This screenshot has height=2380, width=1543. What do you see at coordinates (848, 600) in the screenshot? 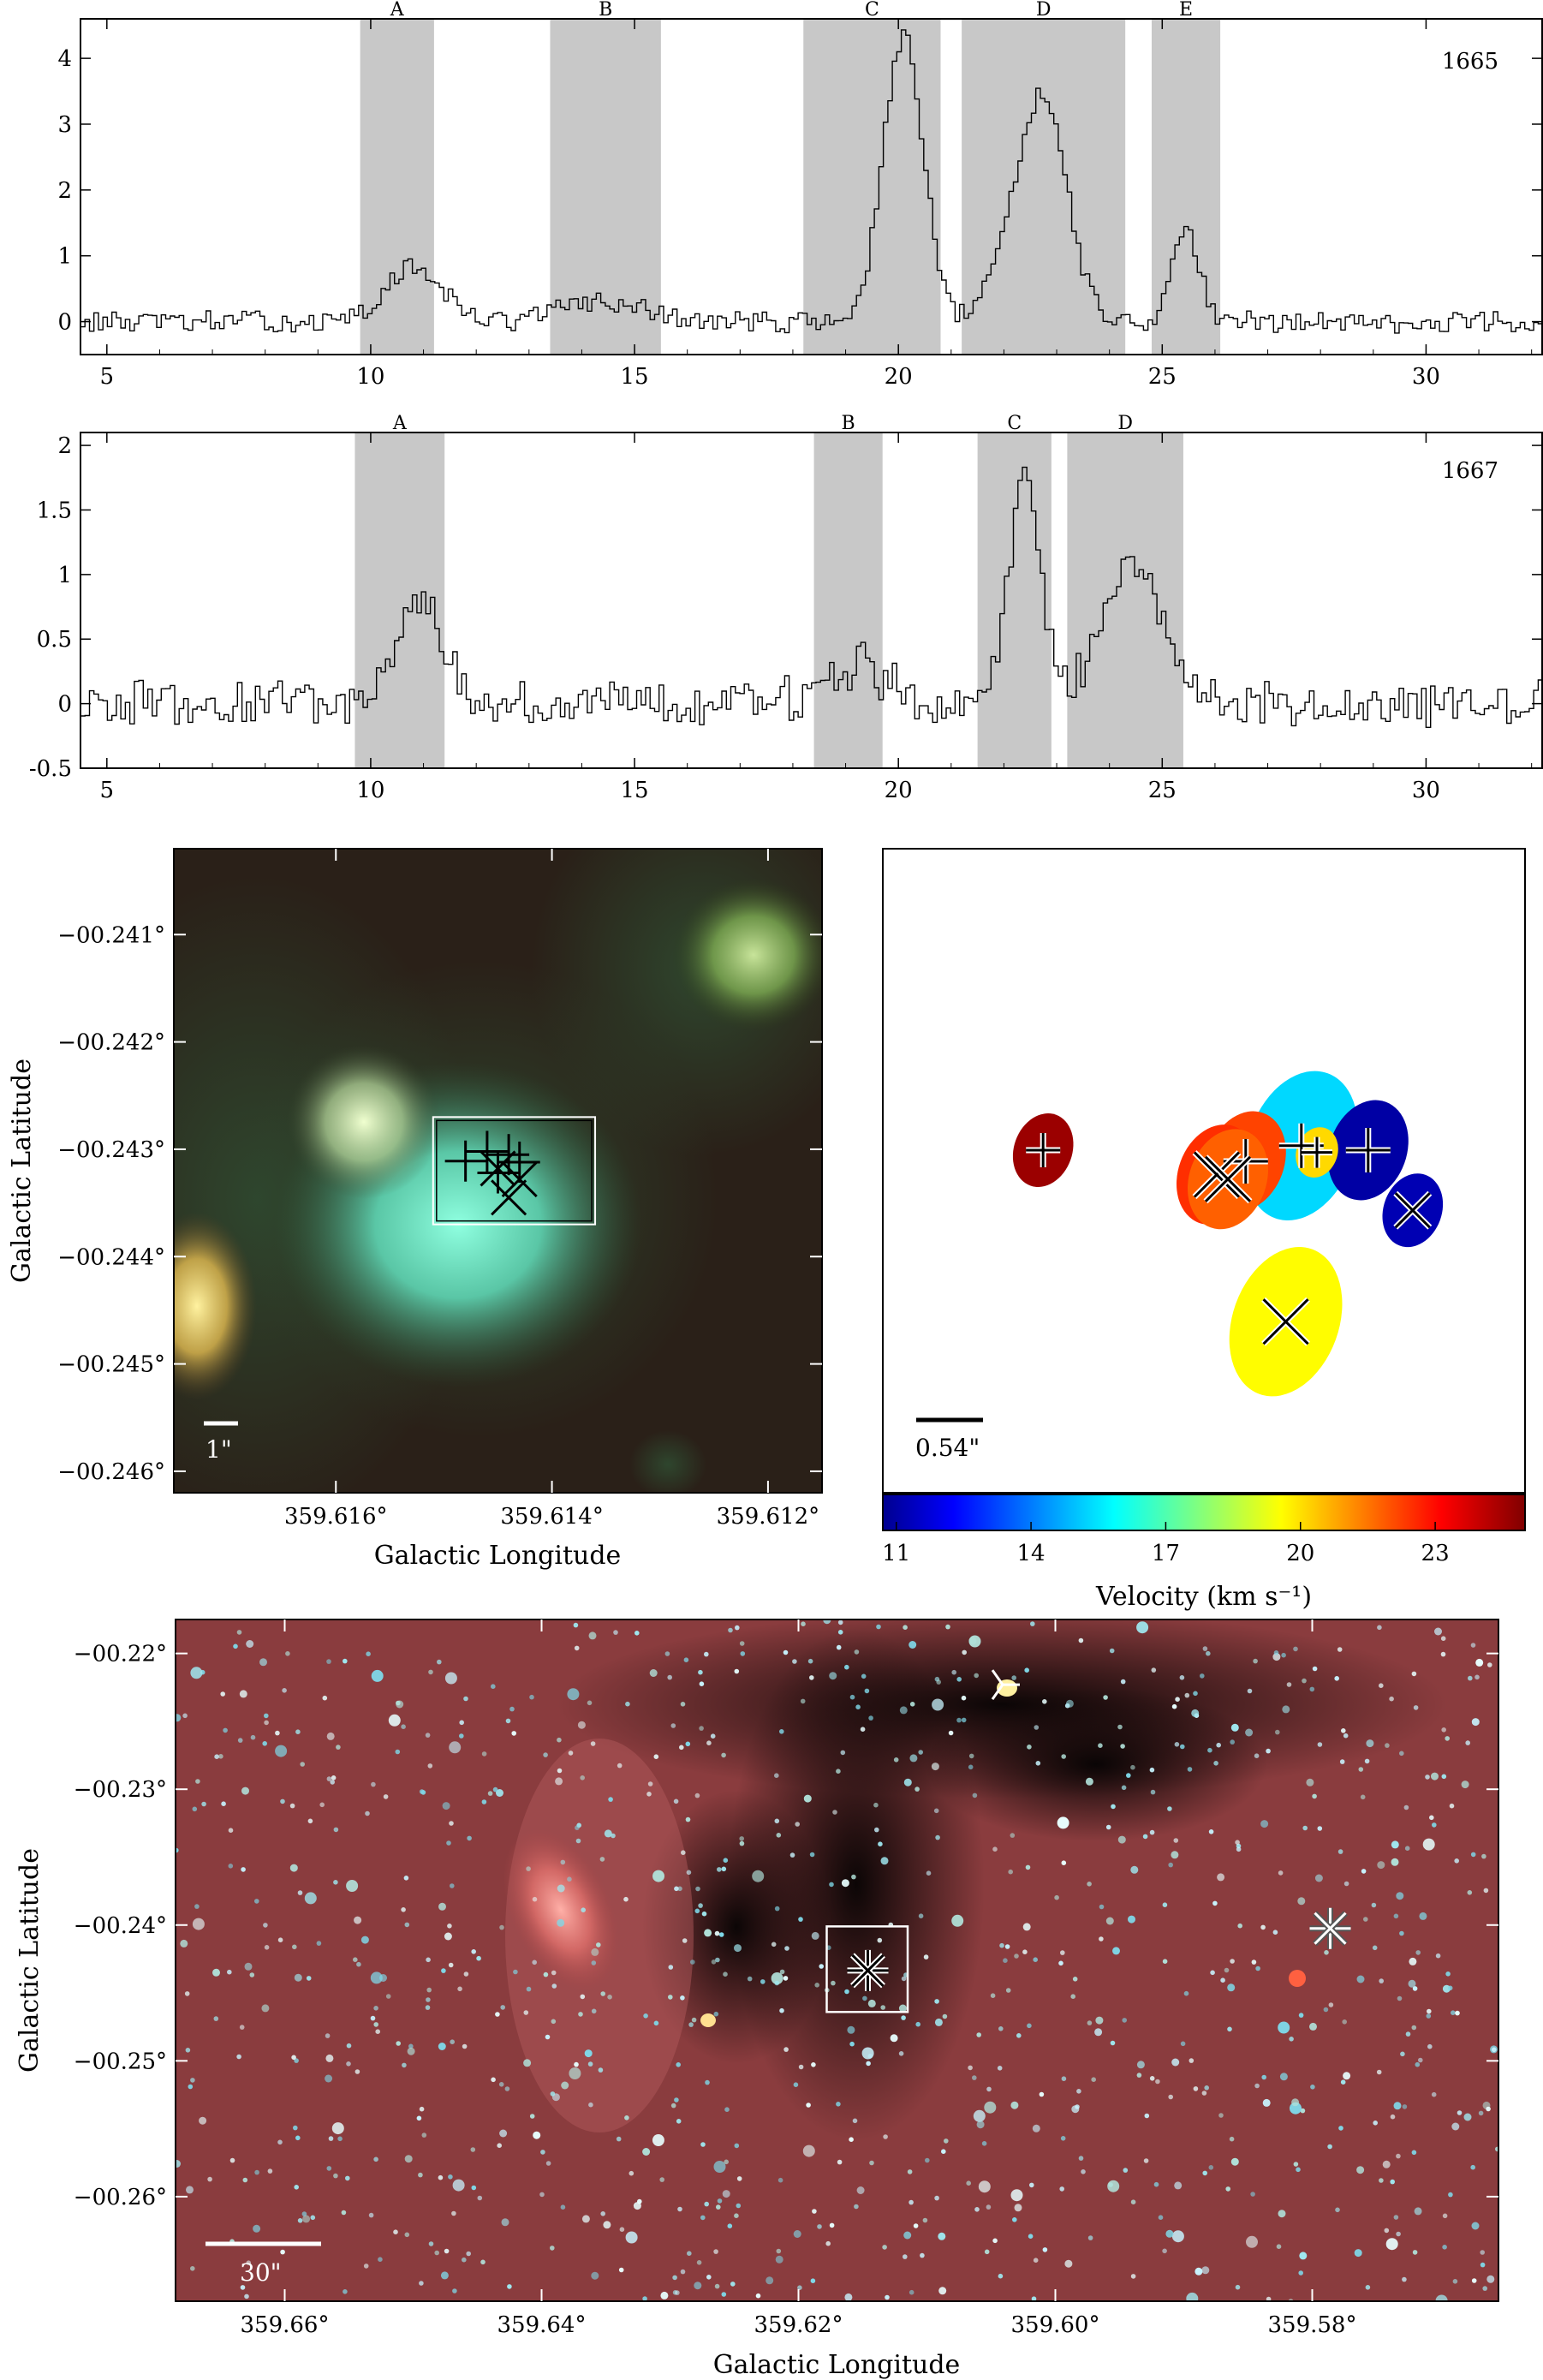
I see `band-B` at bounding box center [848, 600].